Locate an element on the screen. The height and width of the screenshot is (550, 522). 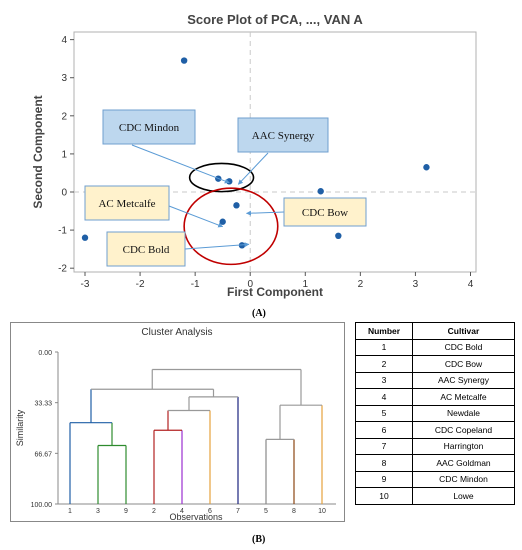
table-row: 4 AC Metcalfe is located at coordinates (435, 397).